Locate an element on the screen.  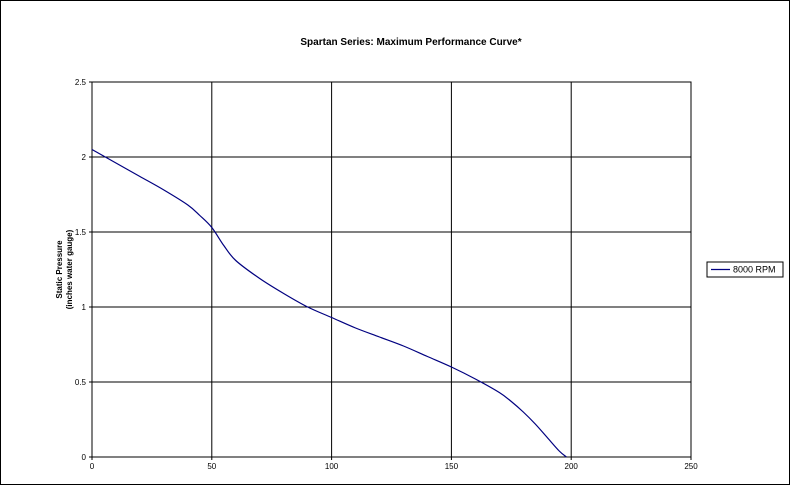
legend-box is located at coordinates (745, 269).